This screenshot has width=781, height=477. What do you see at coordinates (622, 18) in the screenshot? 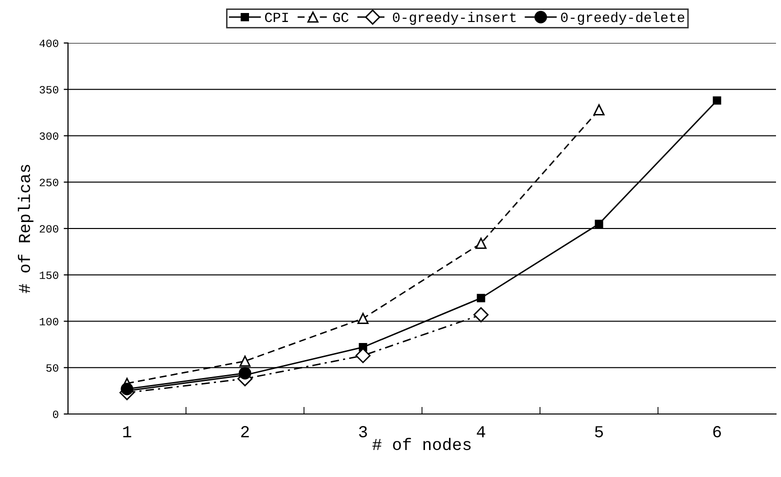
I see `legend-label: 0-greedy-delete` at bounding box center [622, 18].